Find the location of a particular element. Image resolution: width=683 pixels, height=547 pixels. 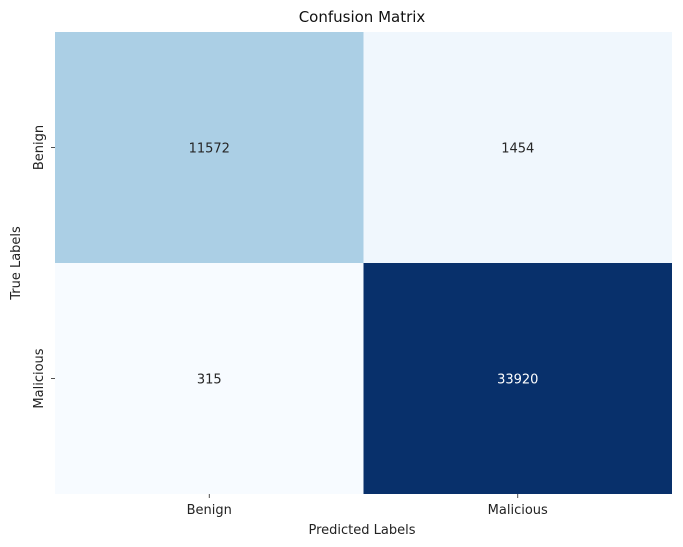

cell-value-label: 33920 is located at coordinates (517, 380).